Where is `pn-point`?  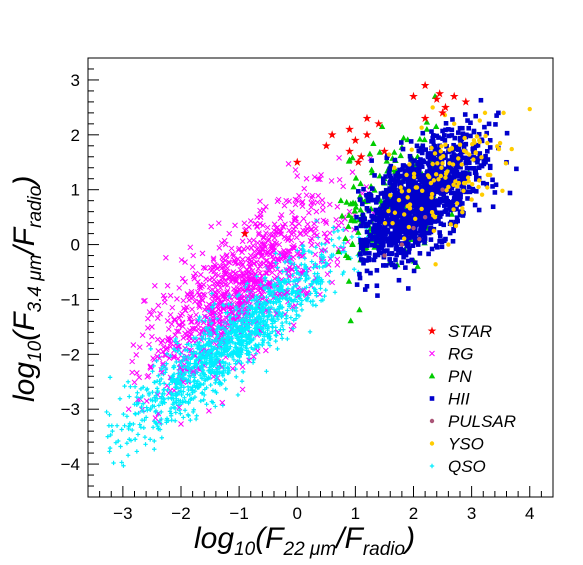 pn-point is located at coordinates (348, 257).